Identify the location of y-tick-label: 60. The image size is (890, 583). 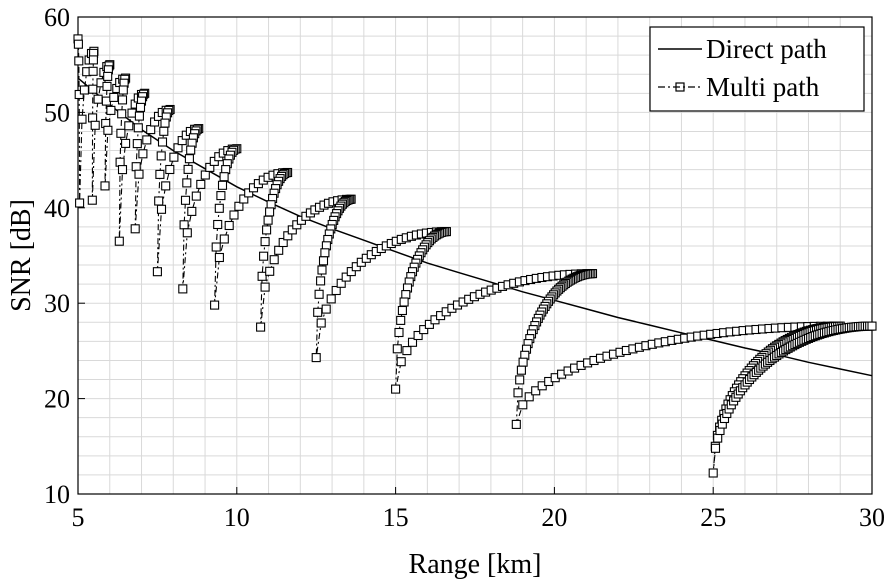
(57, 17).